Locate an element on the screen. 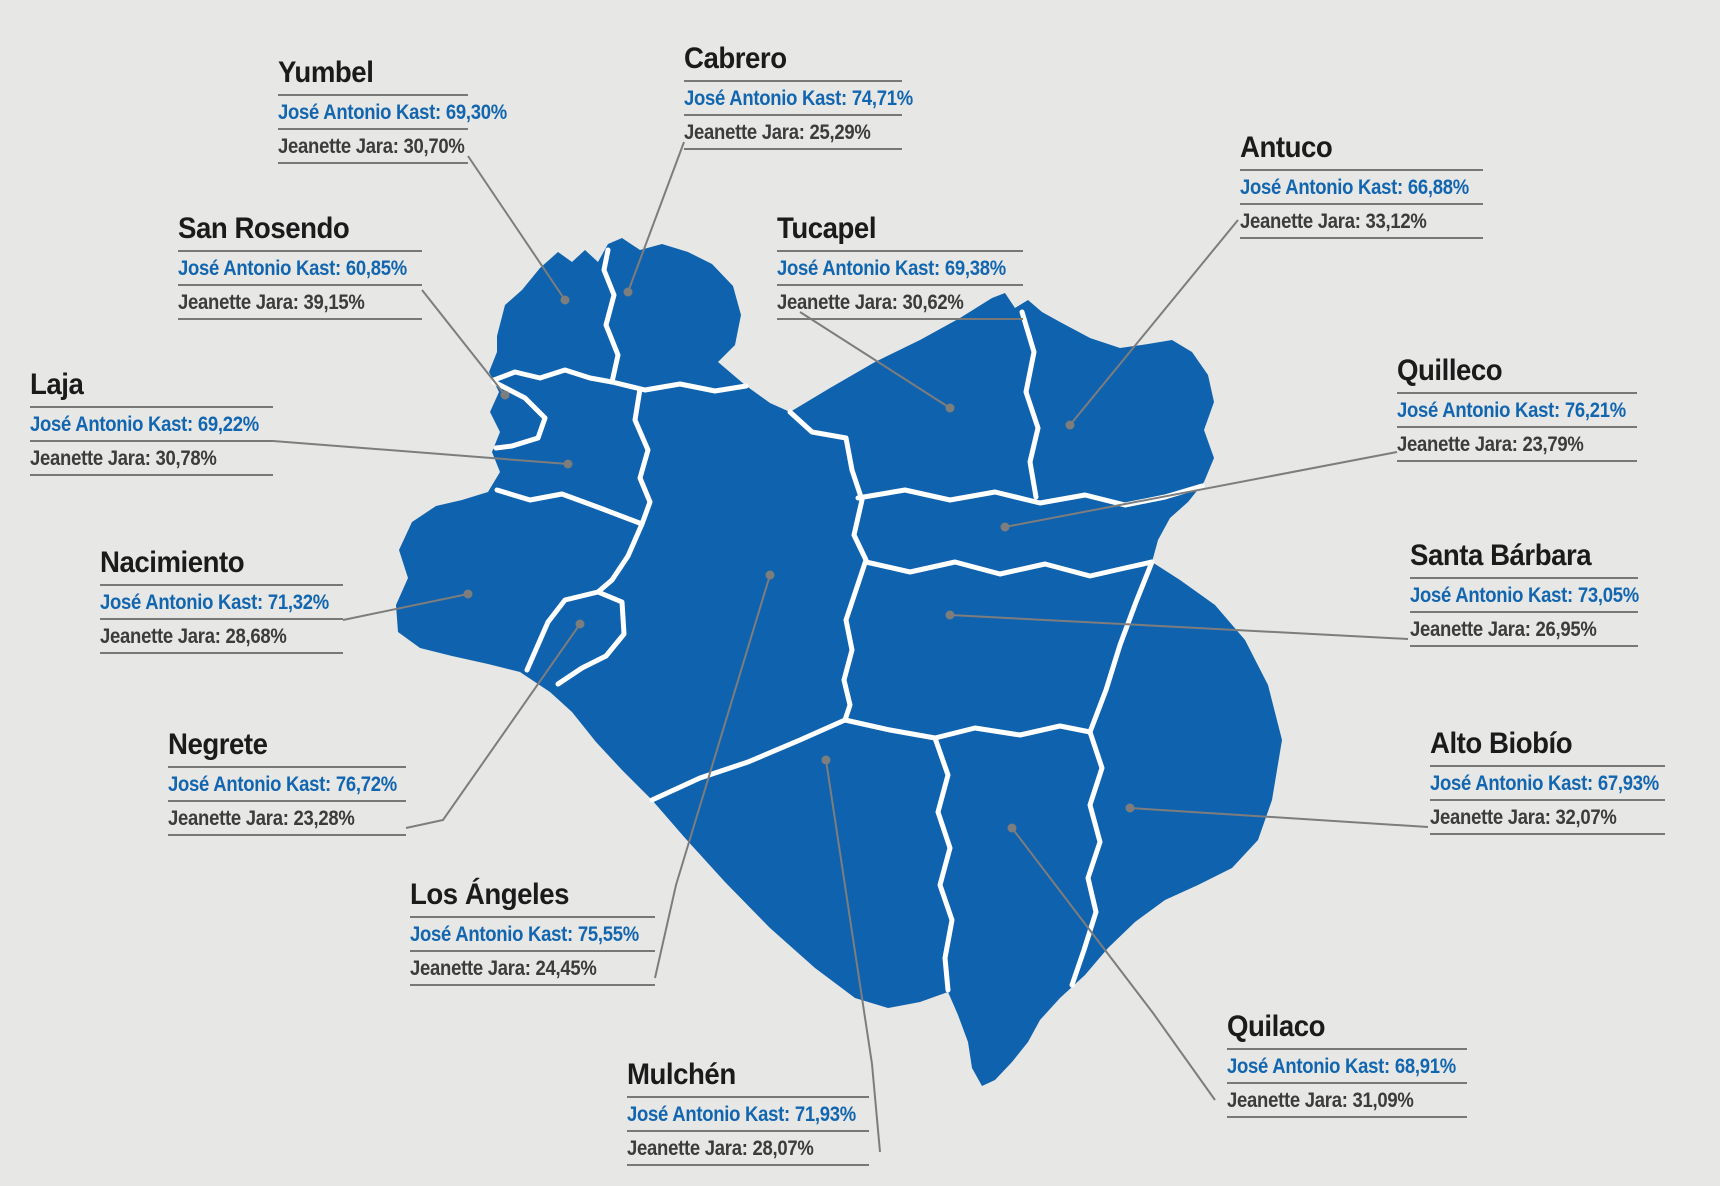 The image size is (1720, 1186). border-santa-barbara-south is located at coordinates (967, 729).